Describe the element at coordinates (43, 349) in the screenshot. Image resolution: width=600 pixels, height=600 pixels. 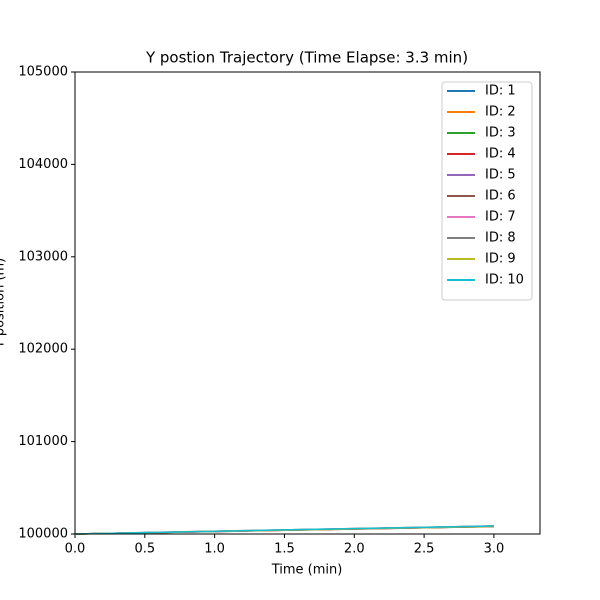
I see `y-tick-label: 102000` at that location.